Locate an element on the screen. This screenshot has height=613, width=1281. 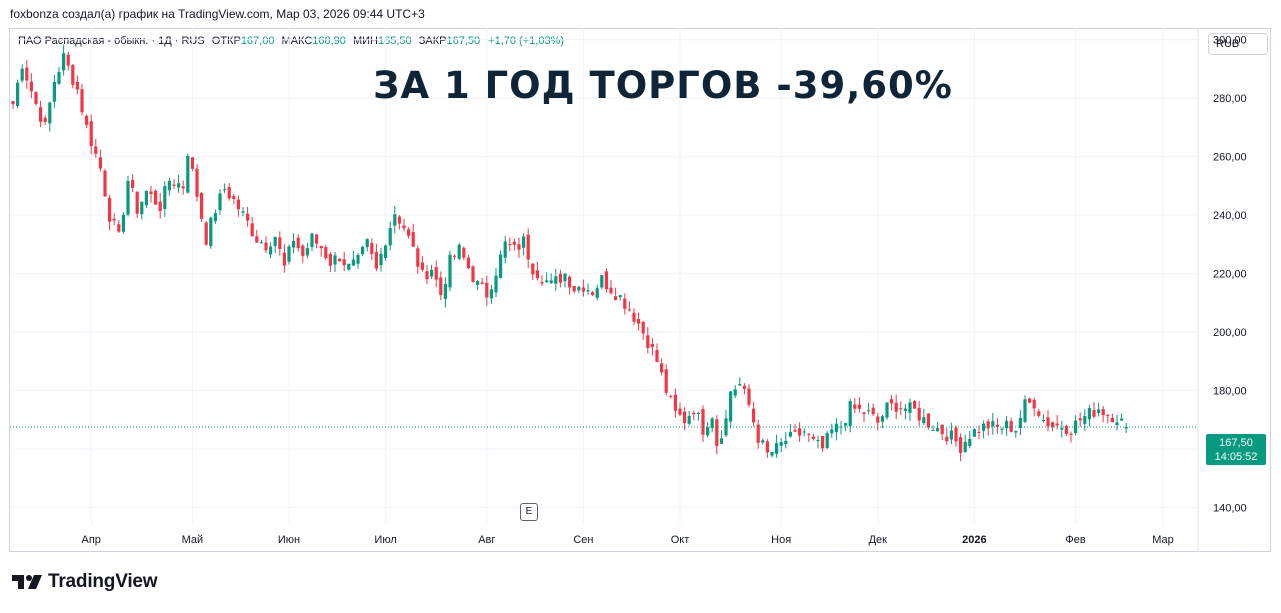
x-tick-label: Сен is located at coordinates (583, 540).